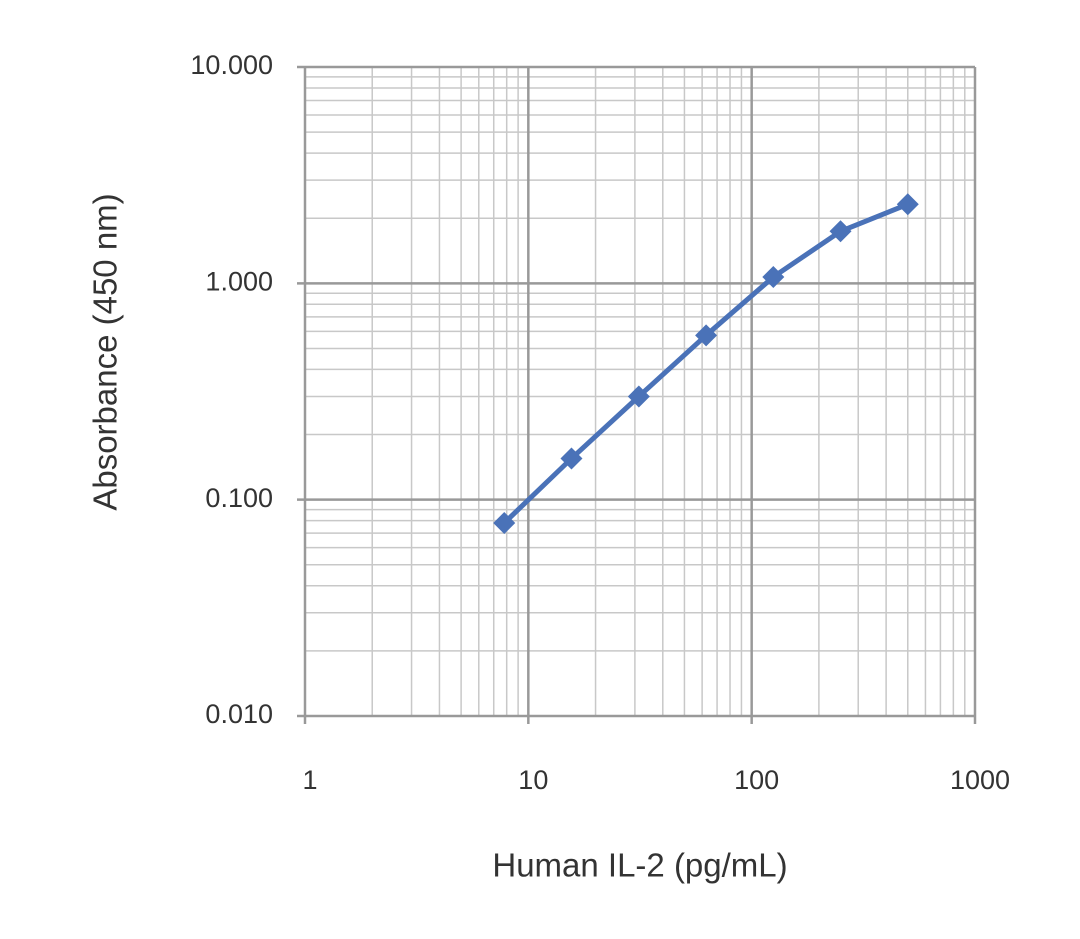  I want to click on x-tick-label: 100, so click(756, 780).